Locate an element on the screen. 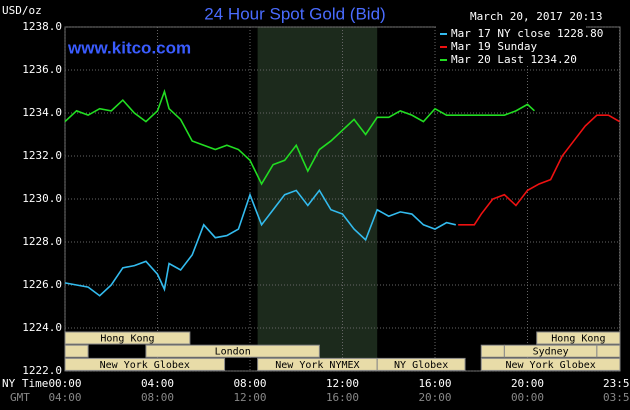 The height and width of the screenshot is (410, 630). y-tick-label: 1224.0 is located at coordinates (42, 327).